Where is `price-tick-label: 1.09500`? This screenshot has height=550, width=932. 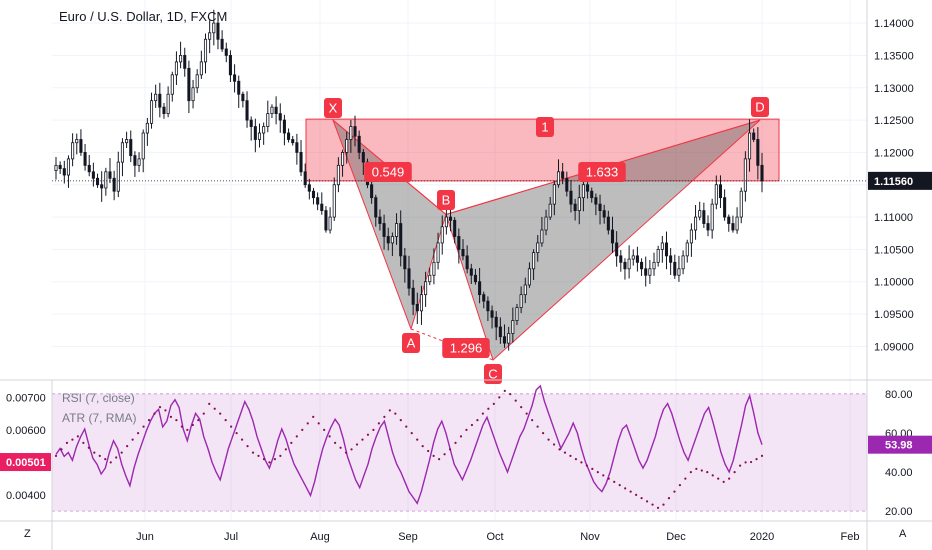 price-tick-label: 1.09500 is located at coordinates (894, 315).